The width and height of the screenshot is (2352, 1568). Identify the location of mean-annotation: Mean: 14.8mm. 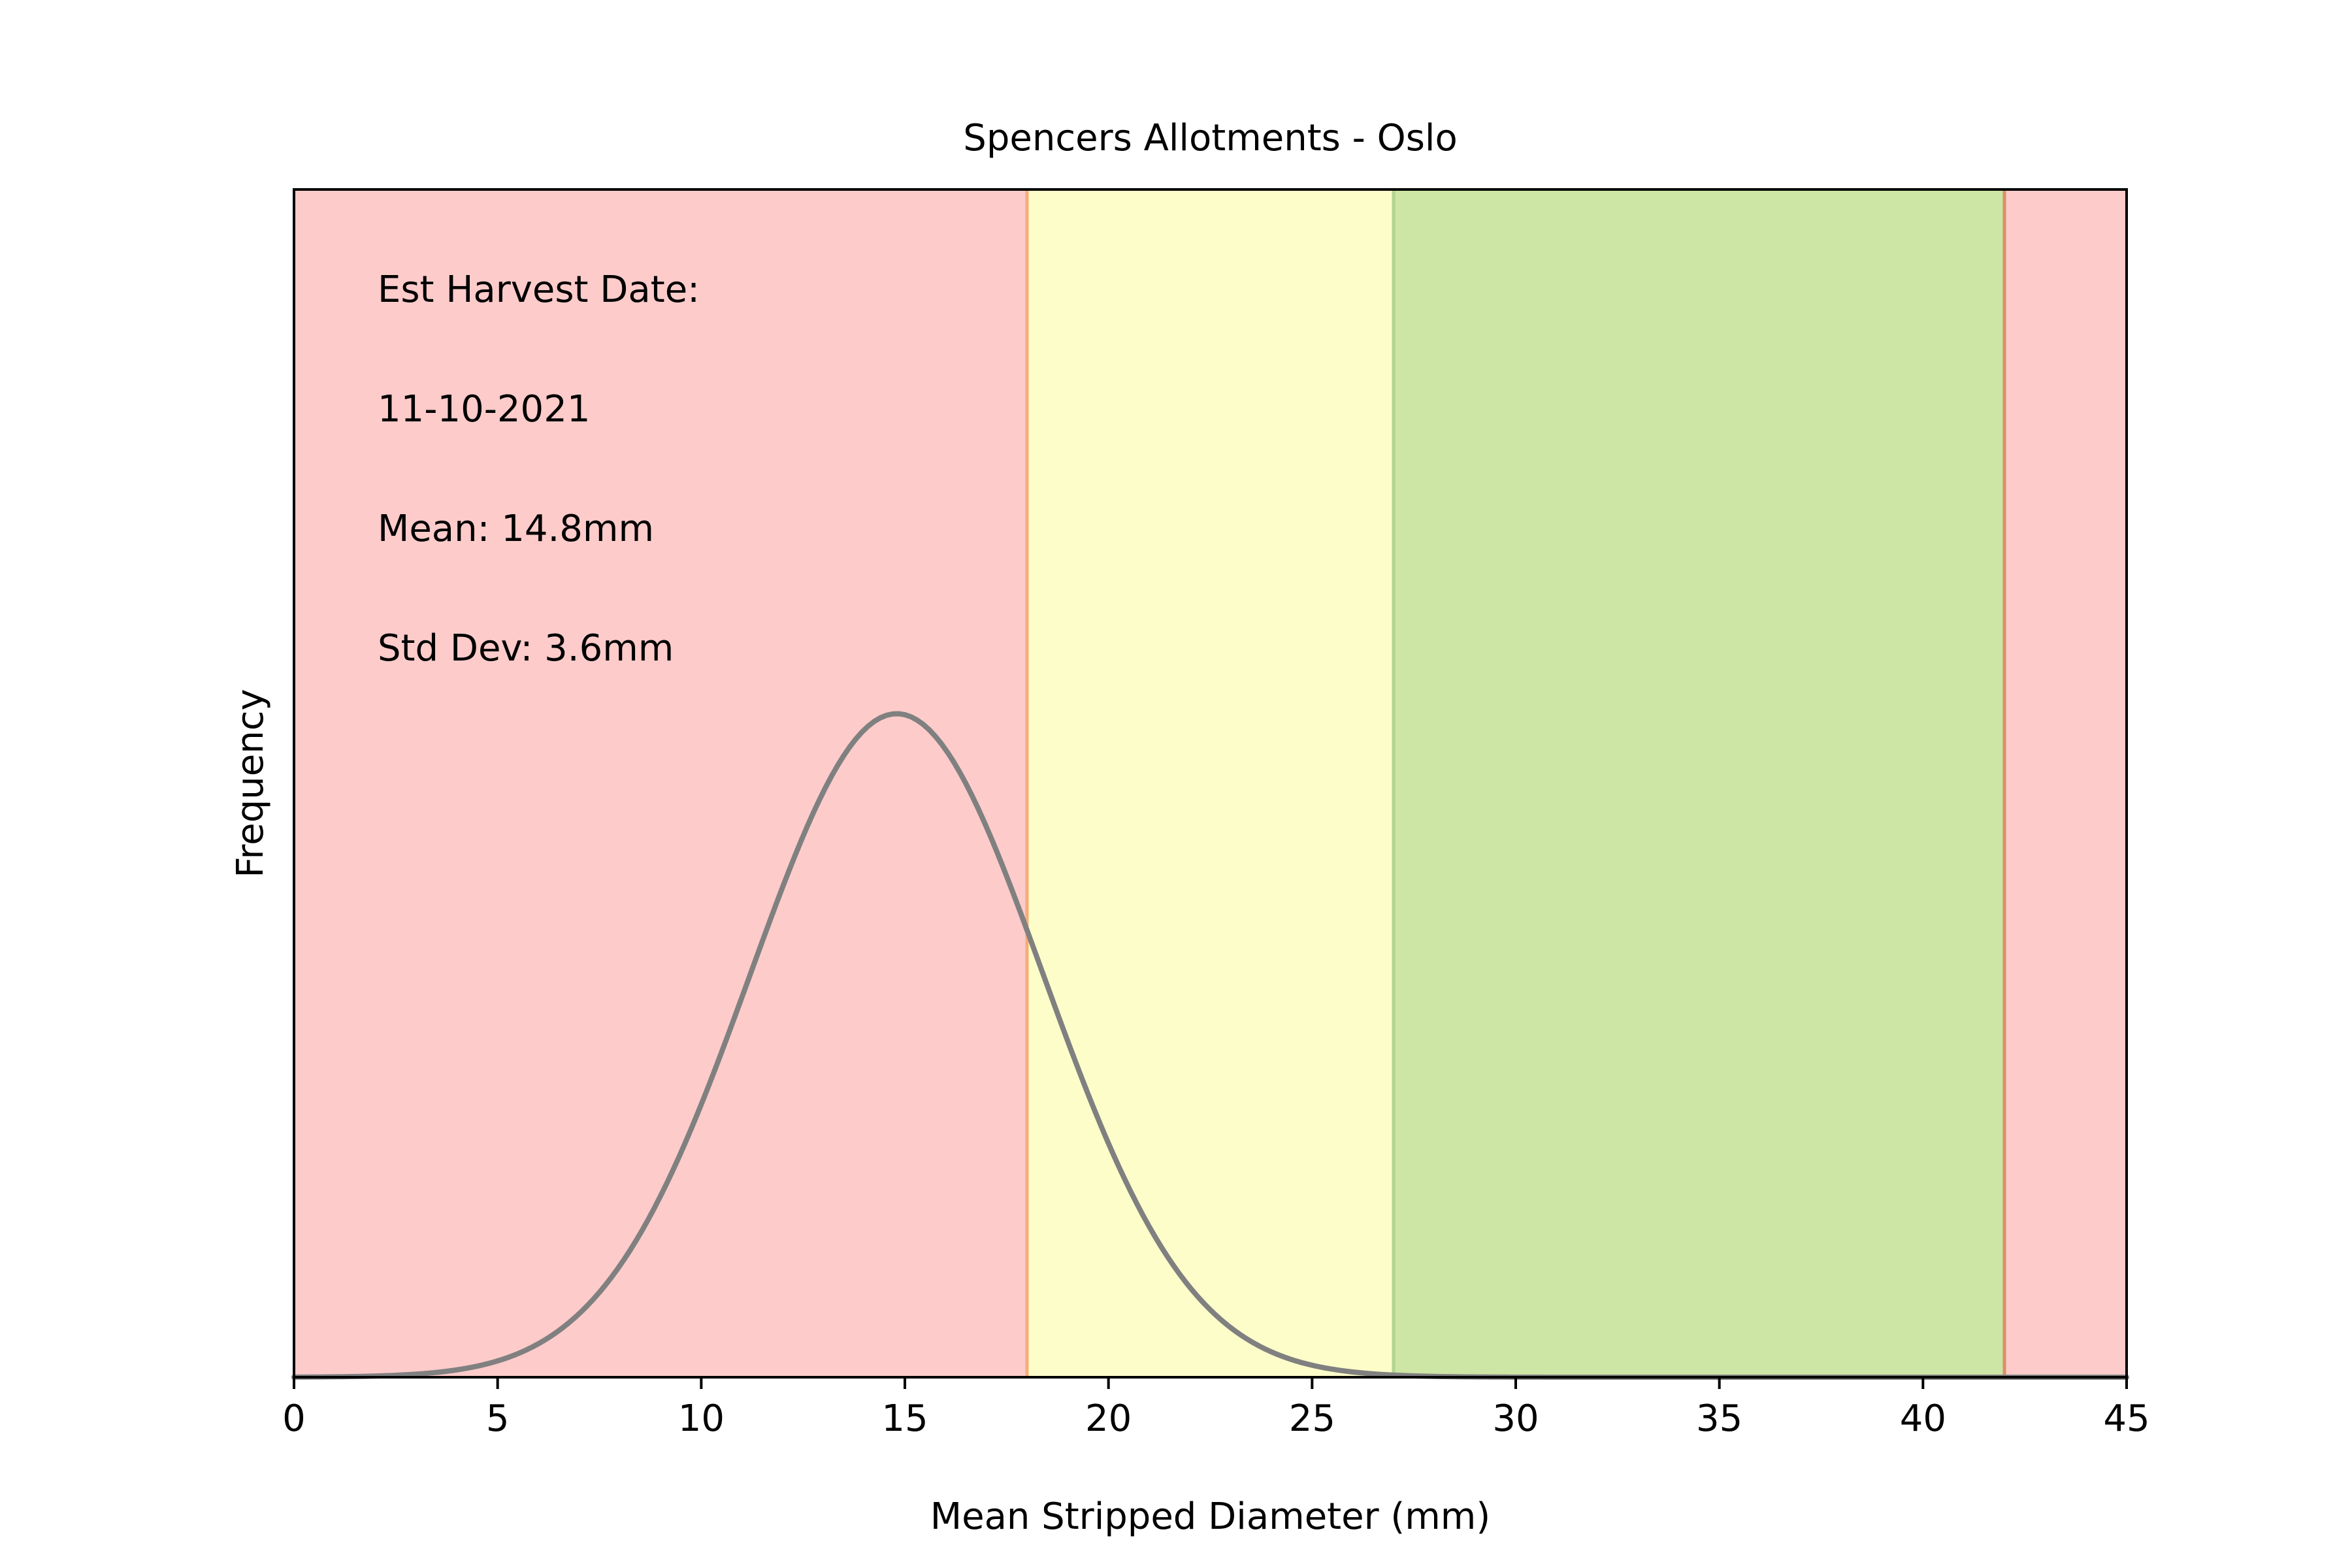
(516, 529).